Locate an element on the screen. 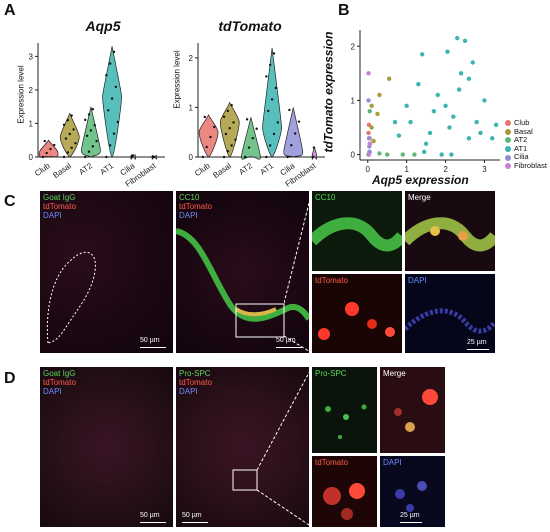  label-merge: Merge is located at coordinates (394, 373).